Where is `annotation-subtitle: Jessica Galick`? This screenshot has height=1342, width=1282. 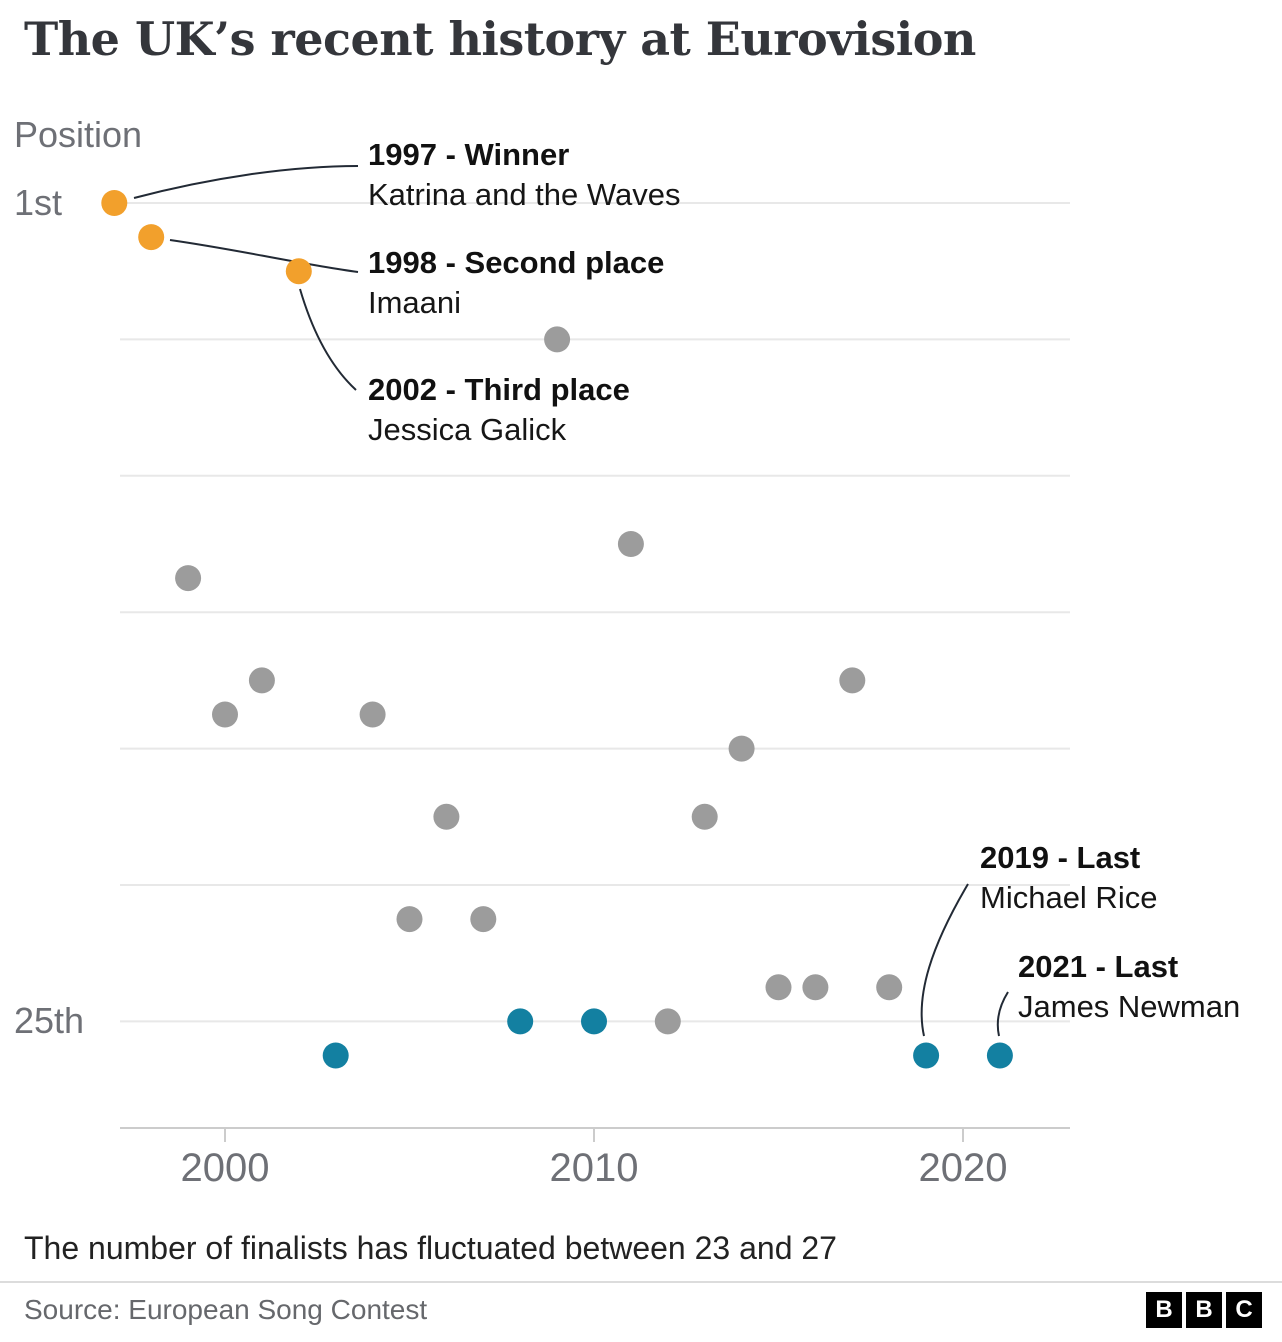
annotation-subtitle: Jessica Galick is located at coordinates (467, 429).